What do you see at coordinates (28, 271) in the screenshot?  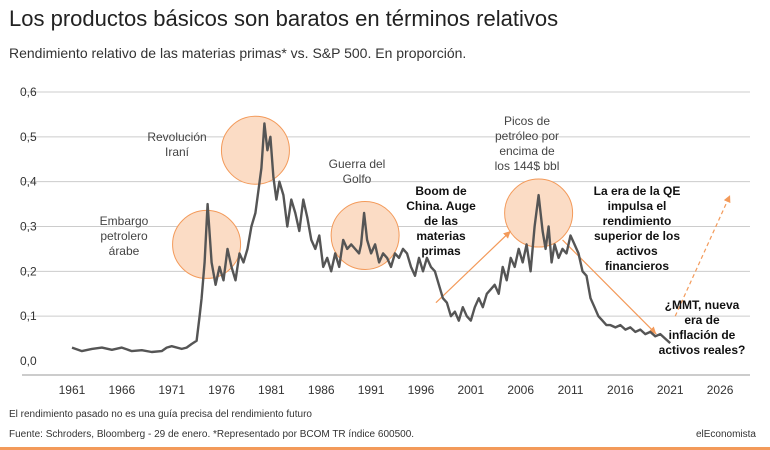 I see `y-tick-label: 0,2` at bounding box center [28, 271].